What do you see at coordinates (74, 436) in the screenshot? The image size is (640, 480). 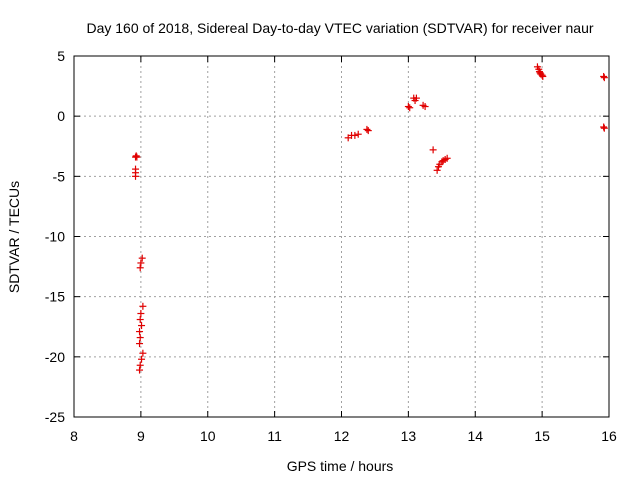 I see `x-tick-label: 8` at bounding box center [74, 436].